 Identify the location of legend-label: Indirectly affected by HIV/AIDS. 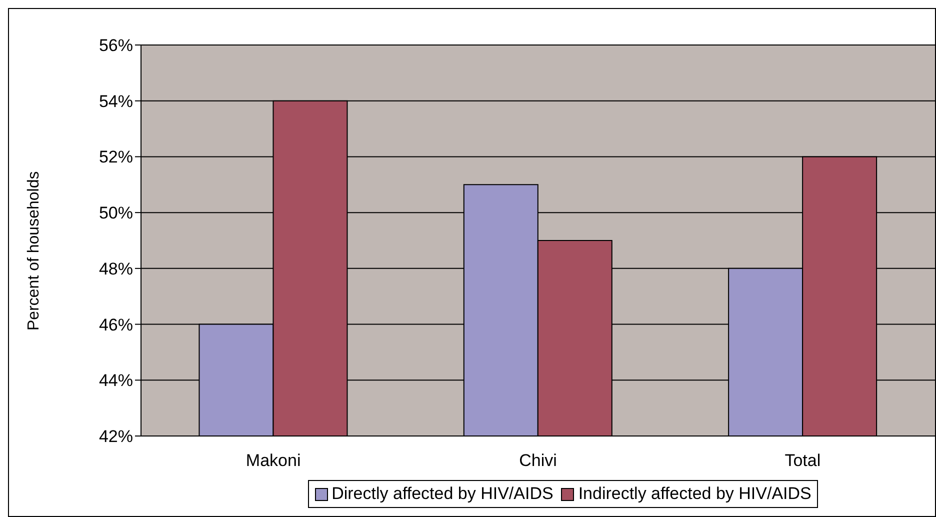
(694, 494).